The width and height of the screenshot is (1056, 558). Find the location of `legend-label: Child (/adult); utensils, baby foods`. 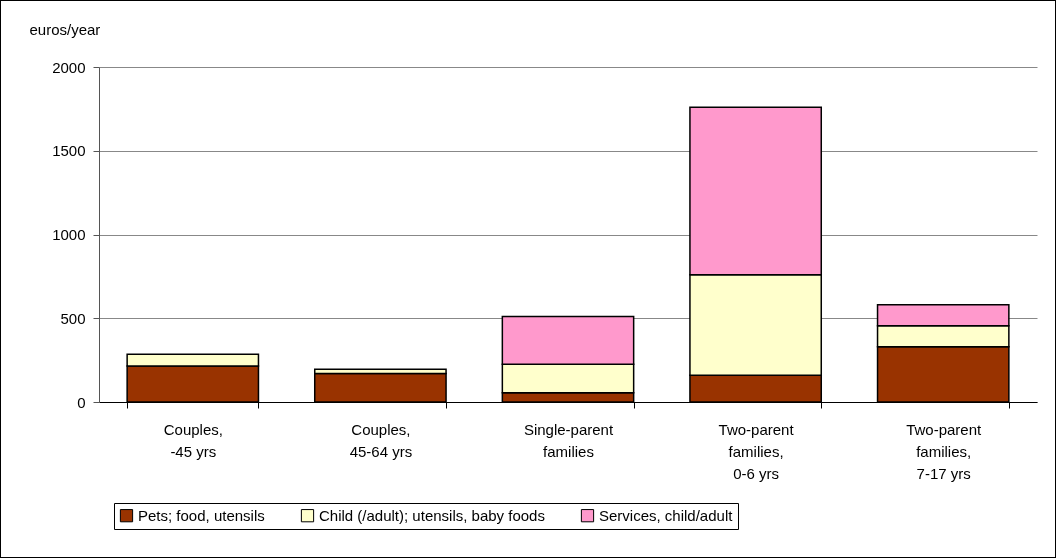

legend-label: Child (/adult); utensils, baby foods is located at coordinates (432, 515).